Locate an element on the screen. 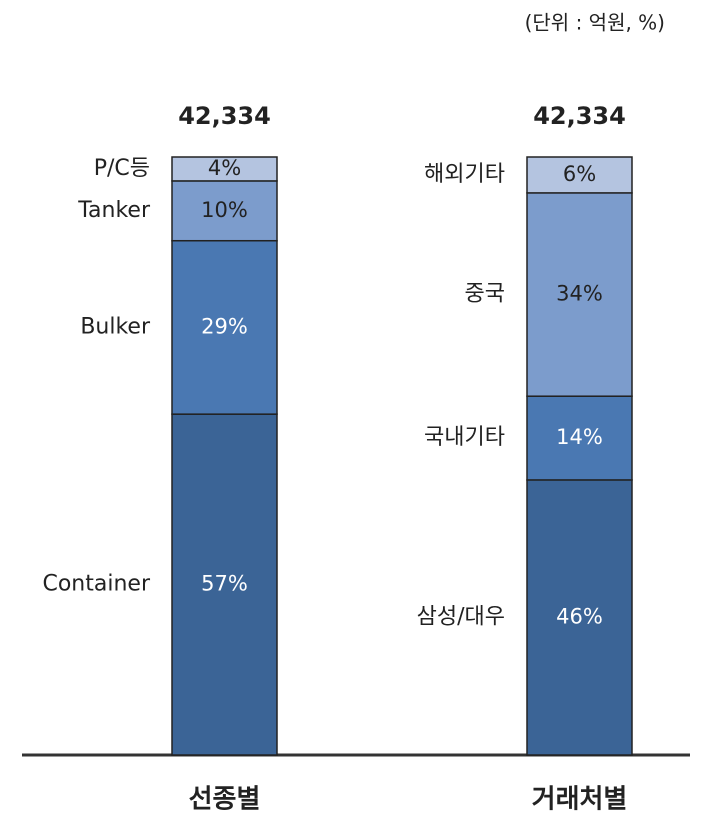  data-label: 29% is located at coordinates (224, 326).